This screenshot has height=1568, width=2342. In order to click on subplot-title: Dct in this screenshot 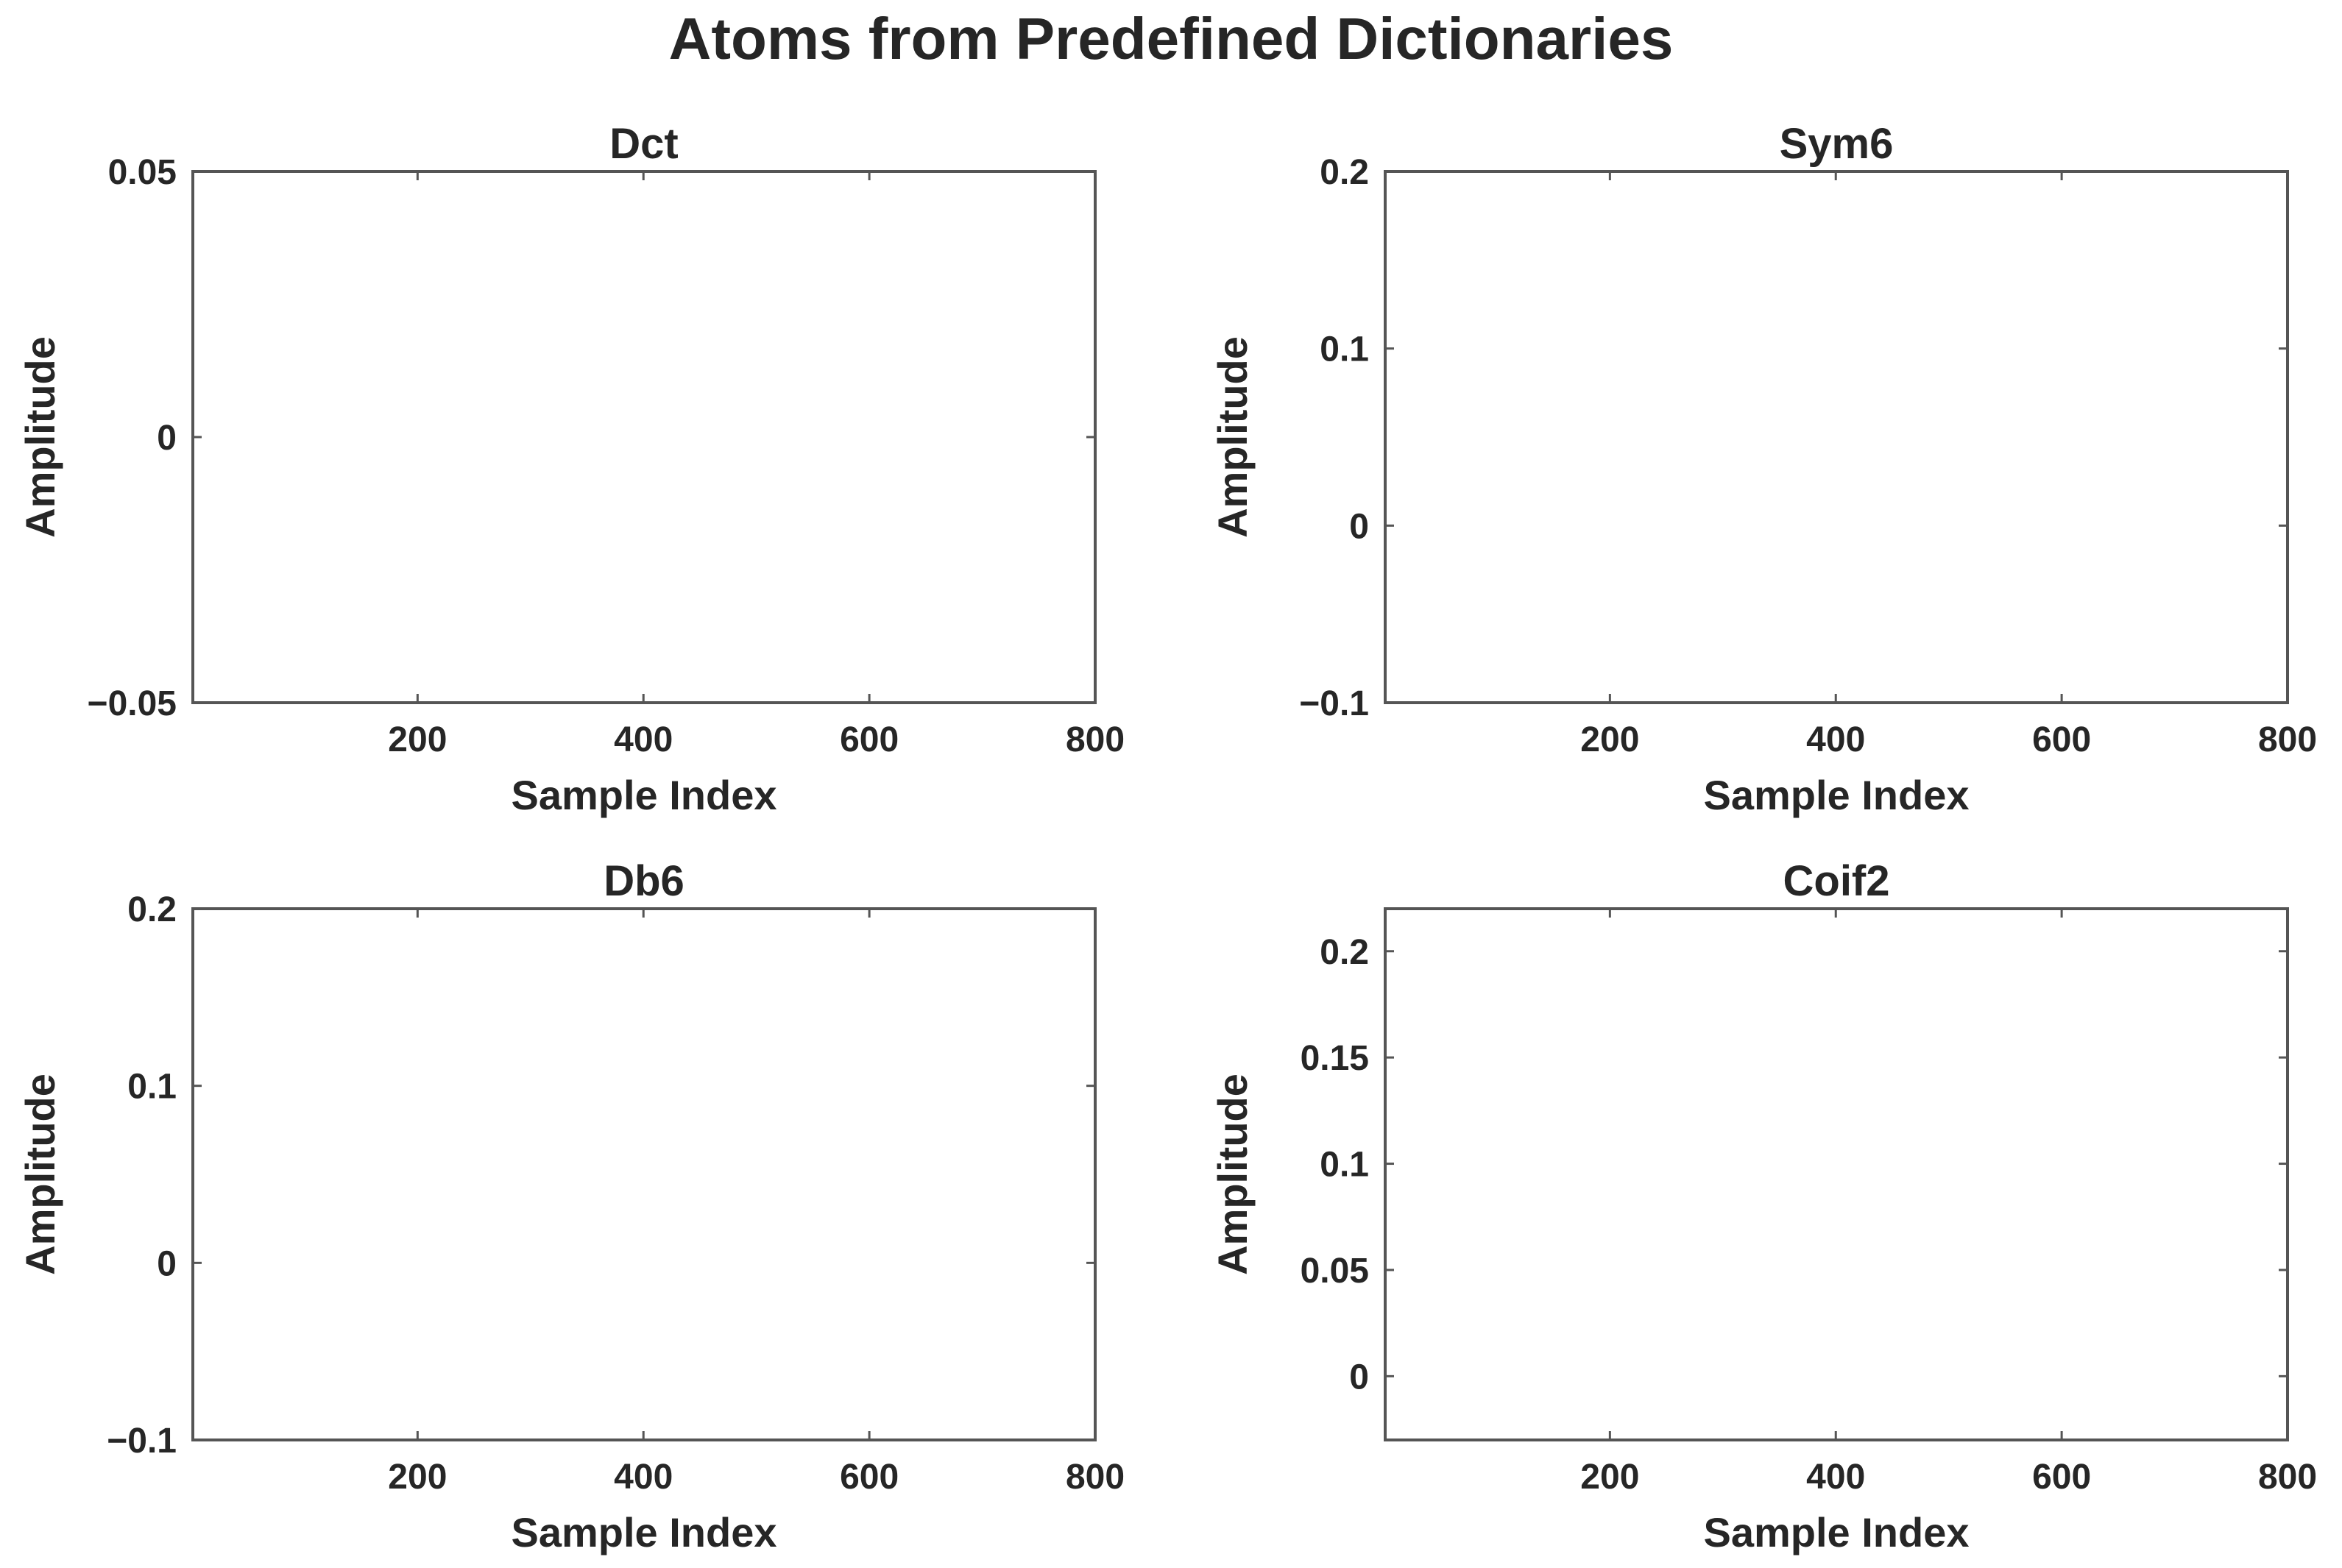, I will do `click(643, 144)`.